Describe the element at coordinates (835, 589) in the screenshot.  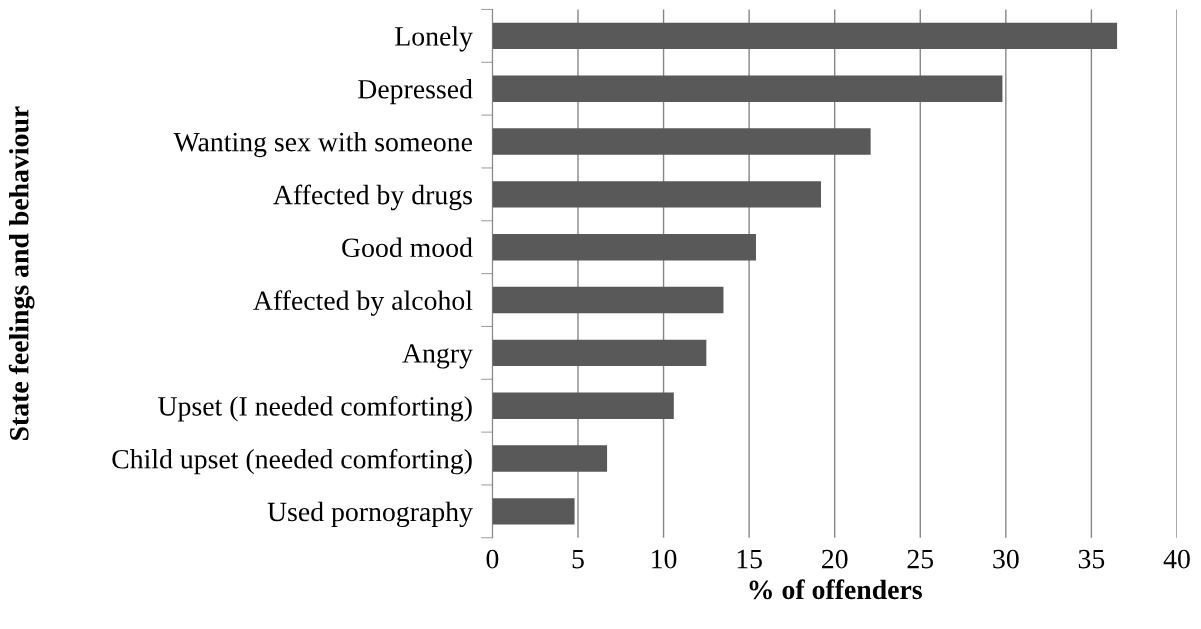
I see `x-axis-title: % of offenders` at that location.